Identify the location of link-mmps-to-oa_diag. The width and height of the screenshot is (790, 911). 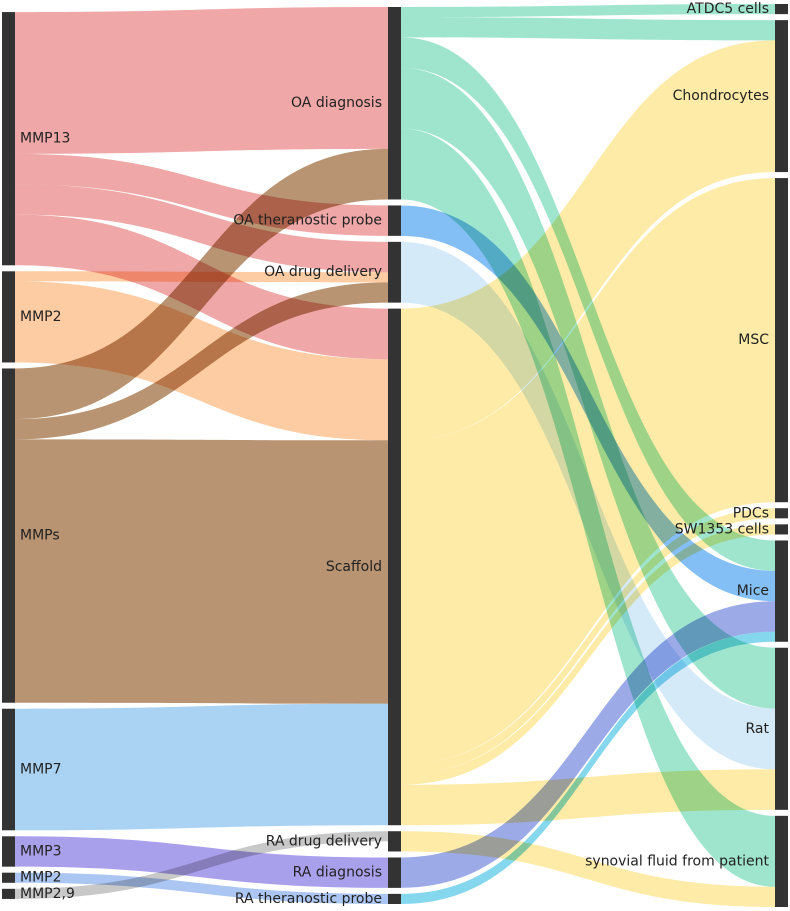
(201, 284).